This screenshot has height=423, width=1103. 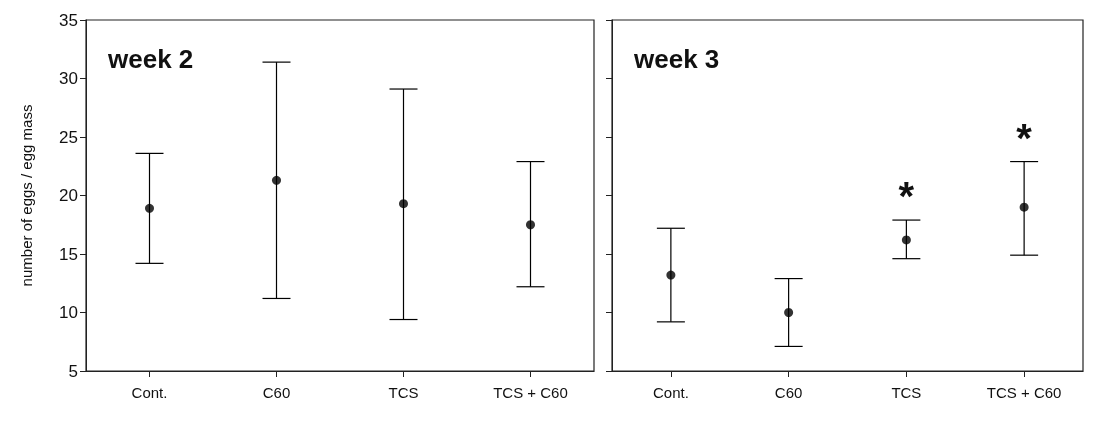 I want to click on y-tick-label: 35, so click(x=68, y=20).